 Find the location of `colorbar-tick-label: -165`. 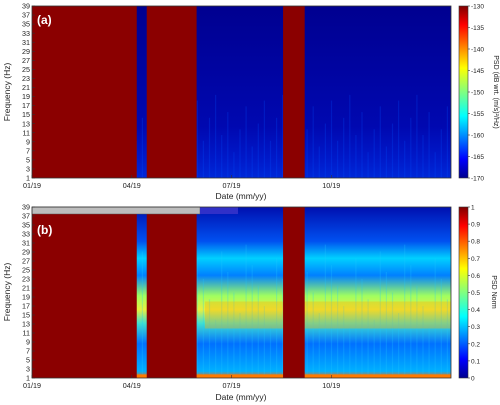

colorbar-tick-label: -165 is located at coordinates (477, 157).